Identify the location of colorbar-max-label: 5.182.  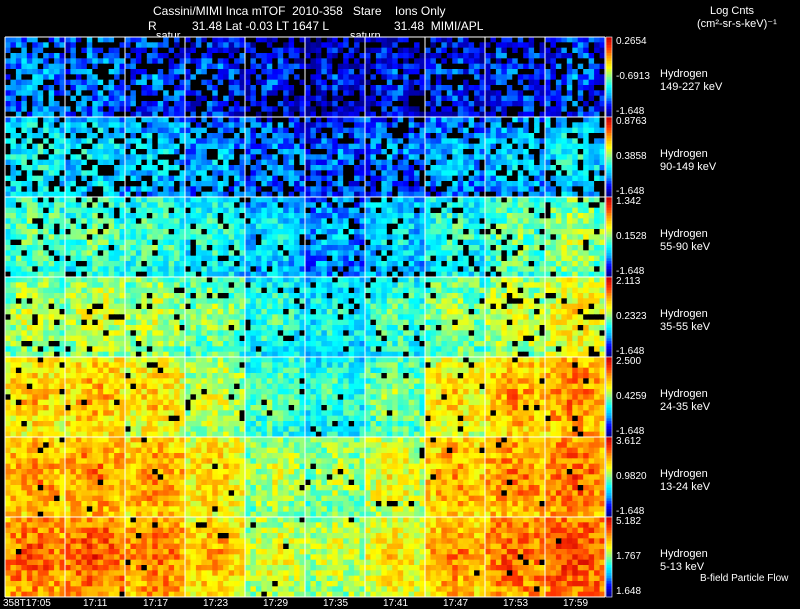
(629, 521).